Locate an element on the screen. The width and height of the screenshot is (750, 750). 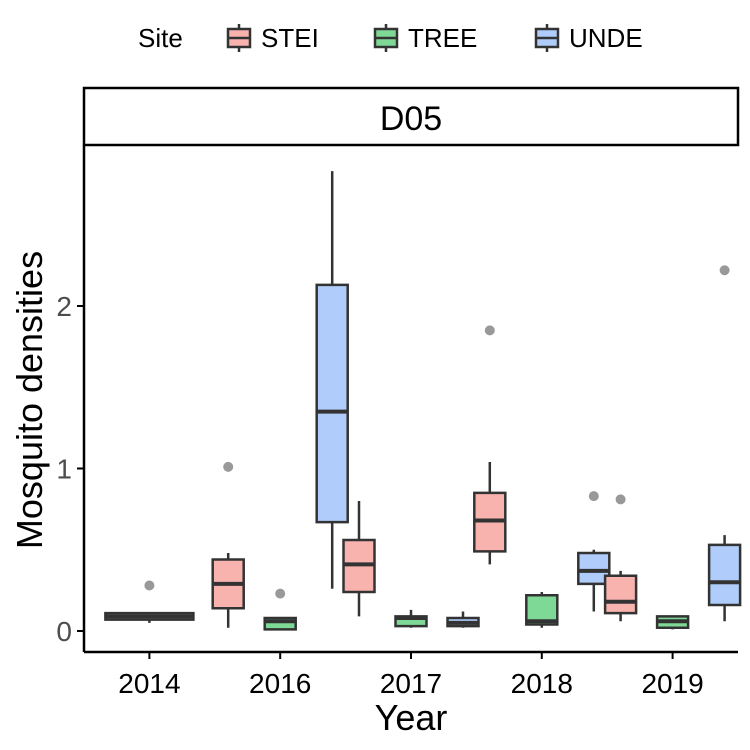
box-2019-stei is located at coordinates (620, 558).